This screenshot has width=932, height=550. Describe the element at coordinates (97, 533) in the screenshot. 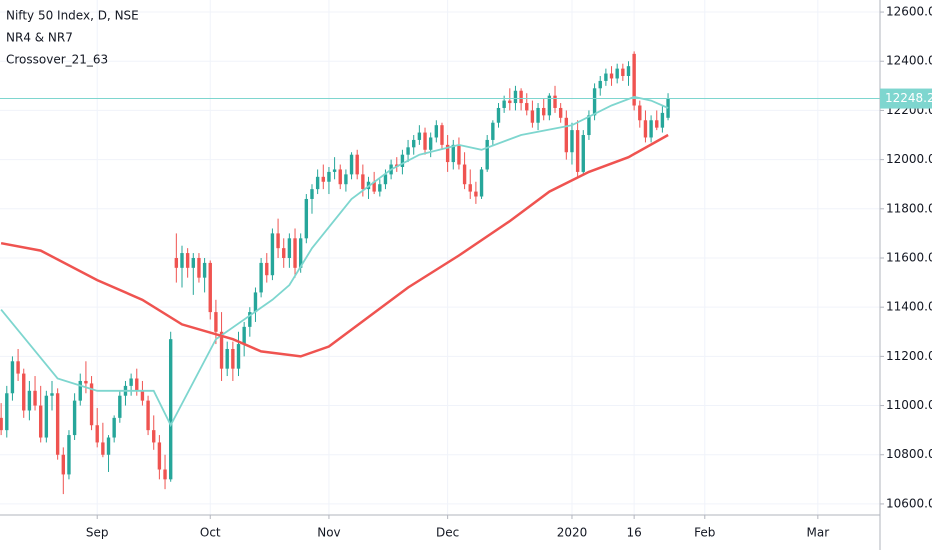

I see `x-tick-label: Sep` at that location.